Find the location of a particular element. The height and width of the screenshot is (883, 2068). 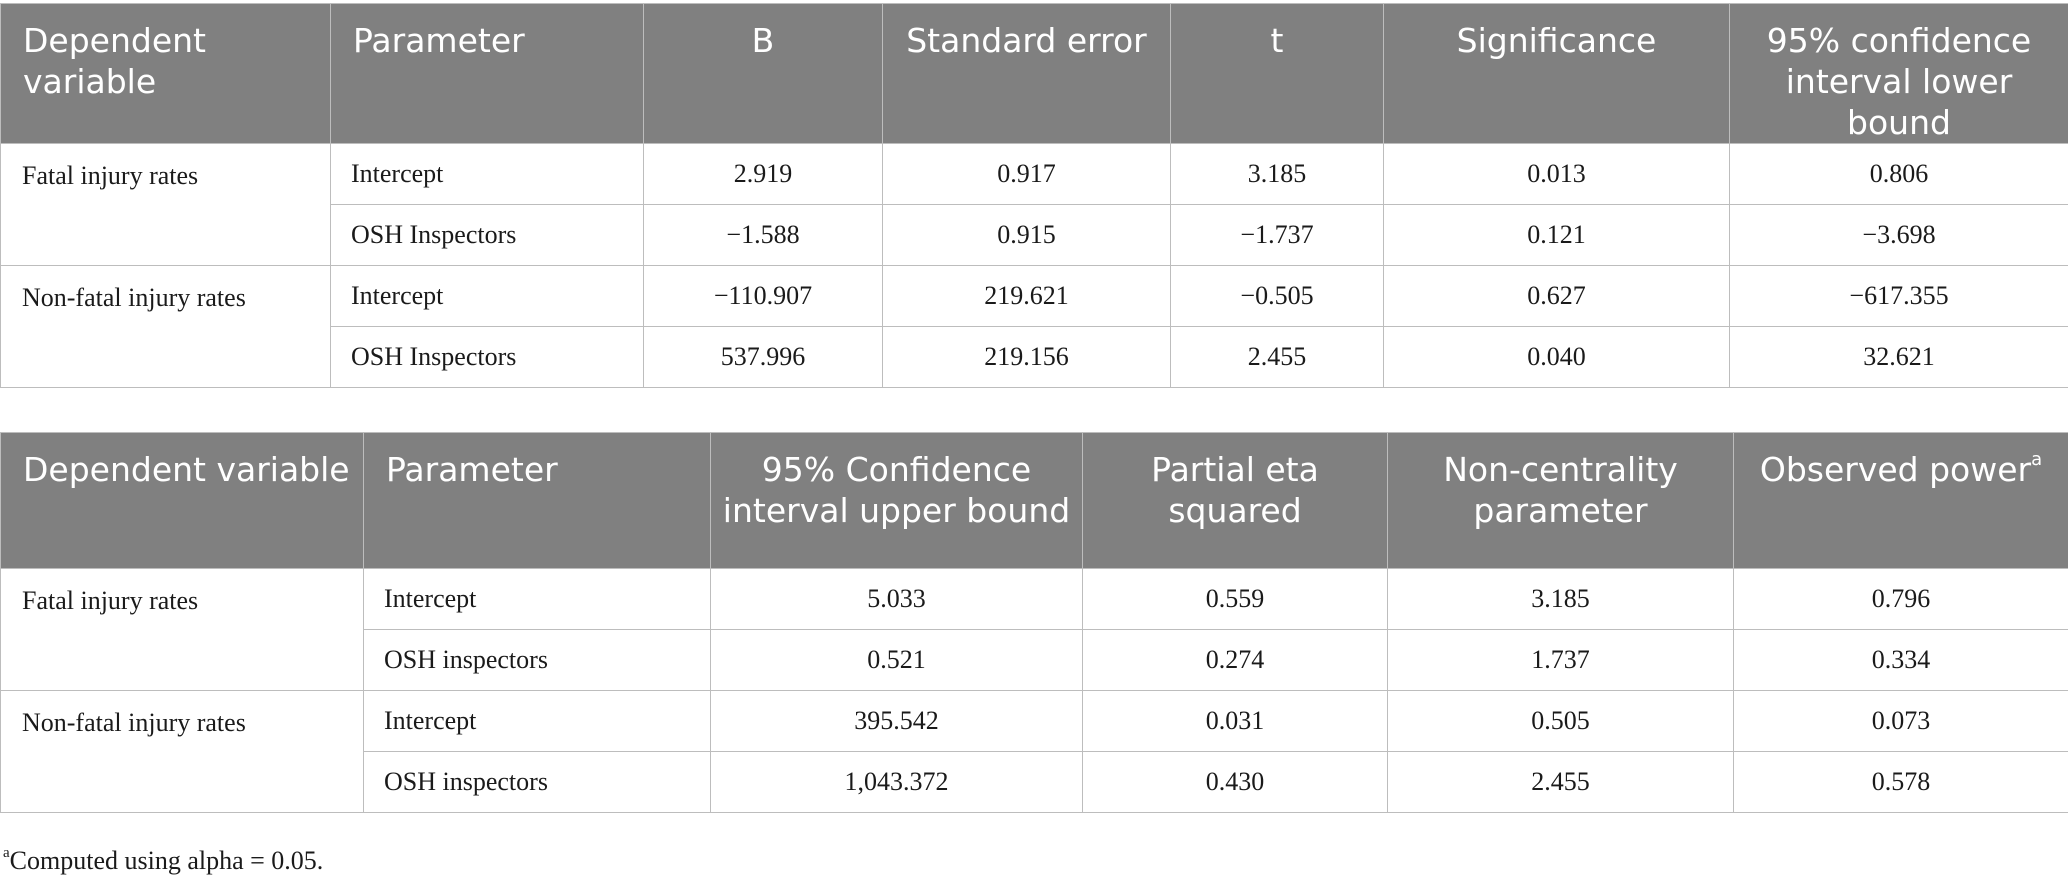

value-cell: 32.621 is located at coordinates (1898, 357).